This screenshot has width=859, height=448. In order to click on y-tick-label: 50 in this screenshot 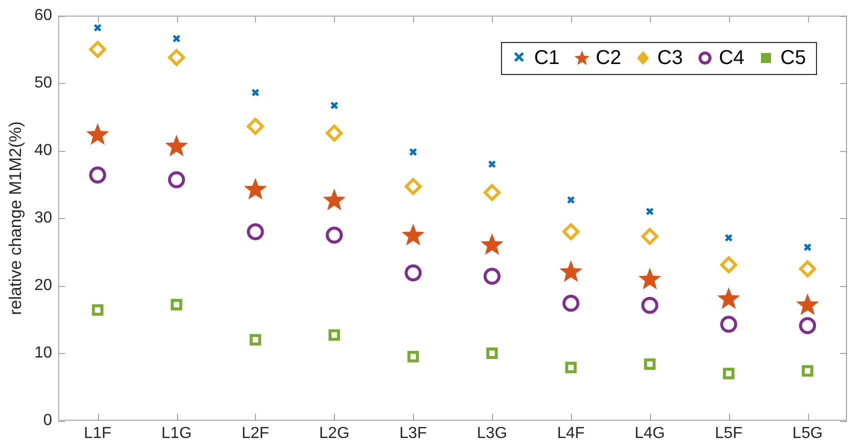, I will do `click(43, 83)`.